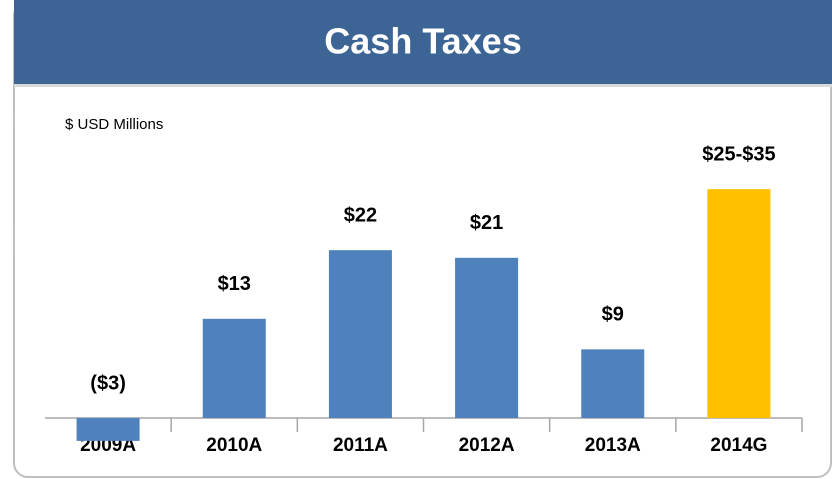 The width and height of the screenshot is (832, 479). Describe the element at coordinates (360, 215) in the screenshot. I see `value-label: $22` at that location.